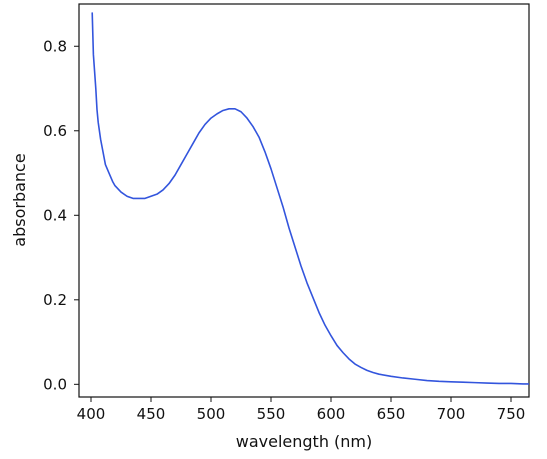 The image size is (547, 459). Describe the element at coordinates (331, 414) in the screenshot. I see `x-tick-label: 600` at that location.